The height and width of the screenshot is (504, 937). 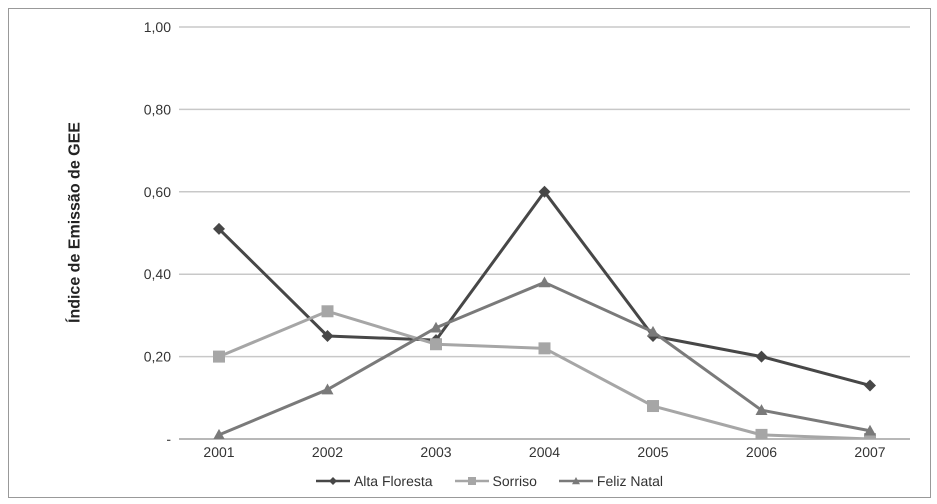 What do you see at coordinates (158, 274) in the screenshot?
I see `y-tick-label: 0,40` at bounding box center [158, 274].